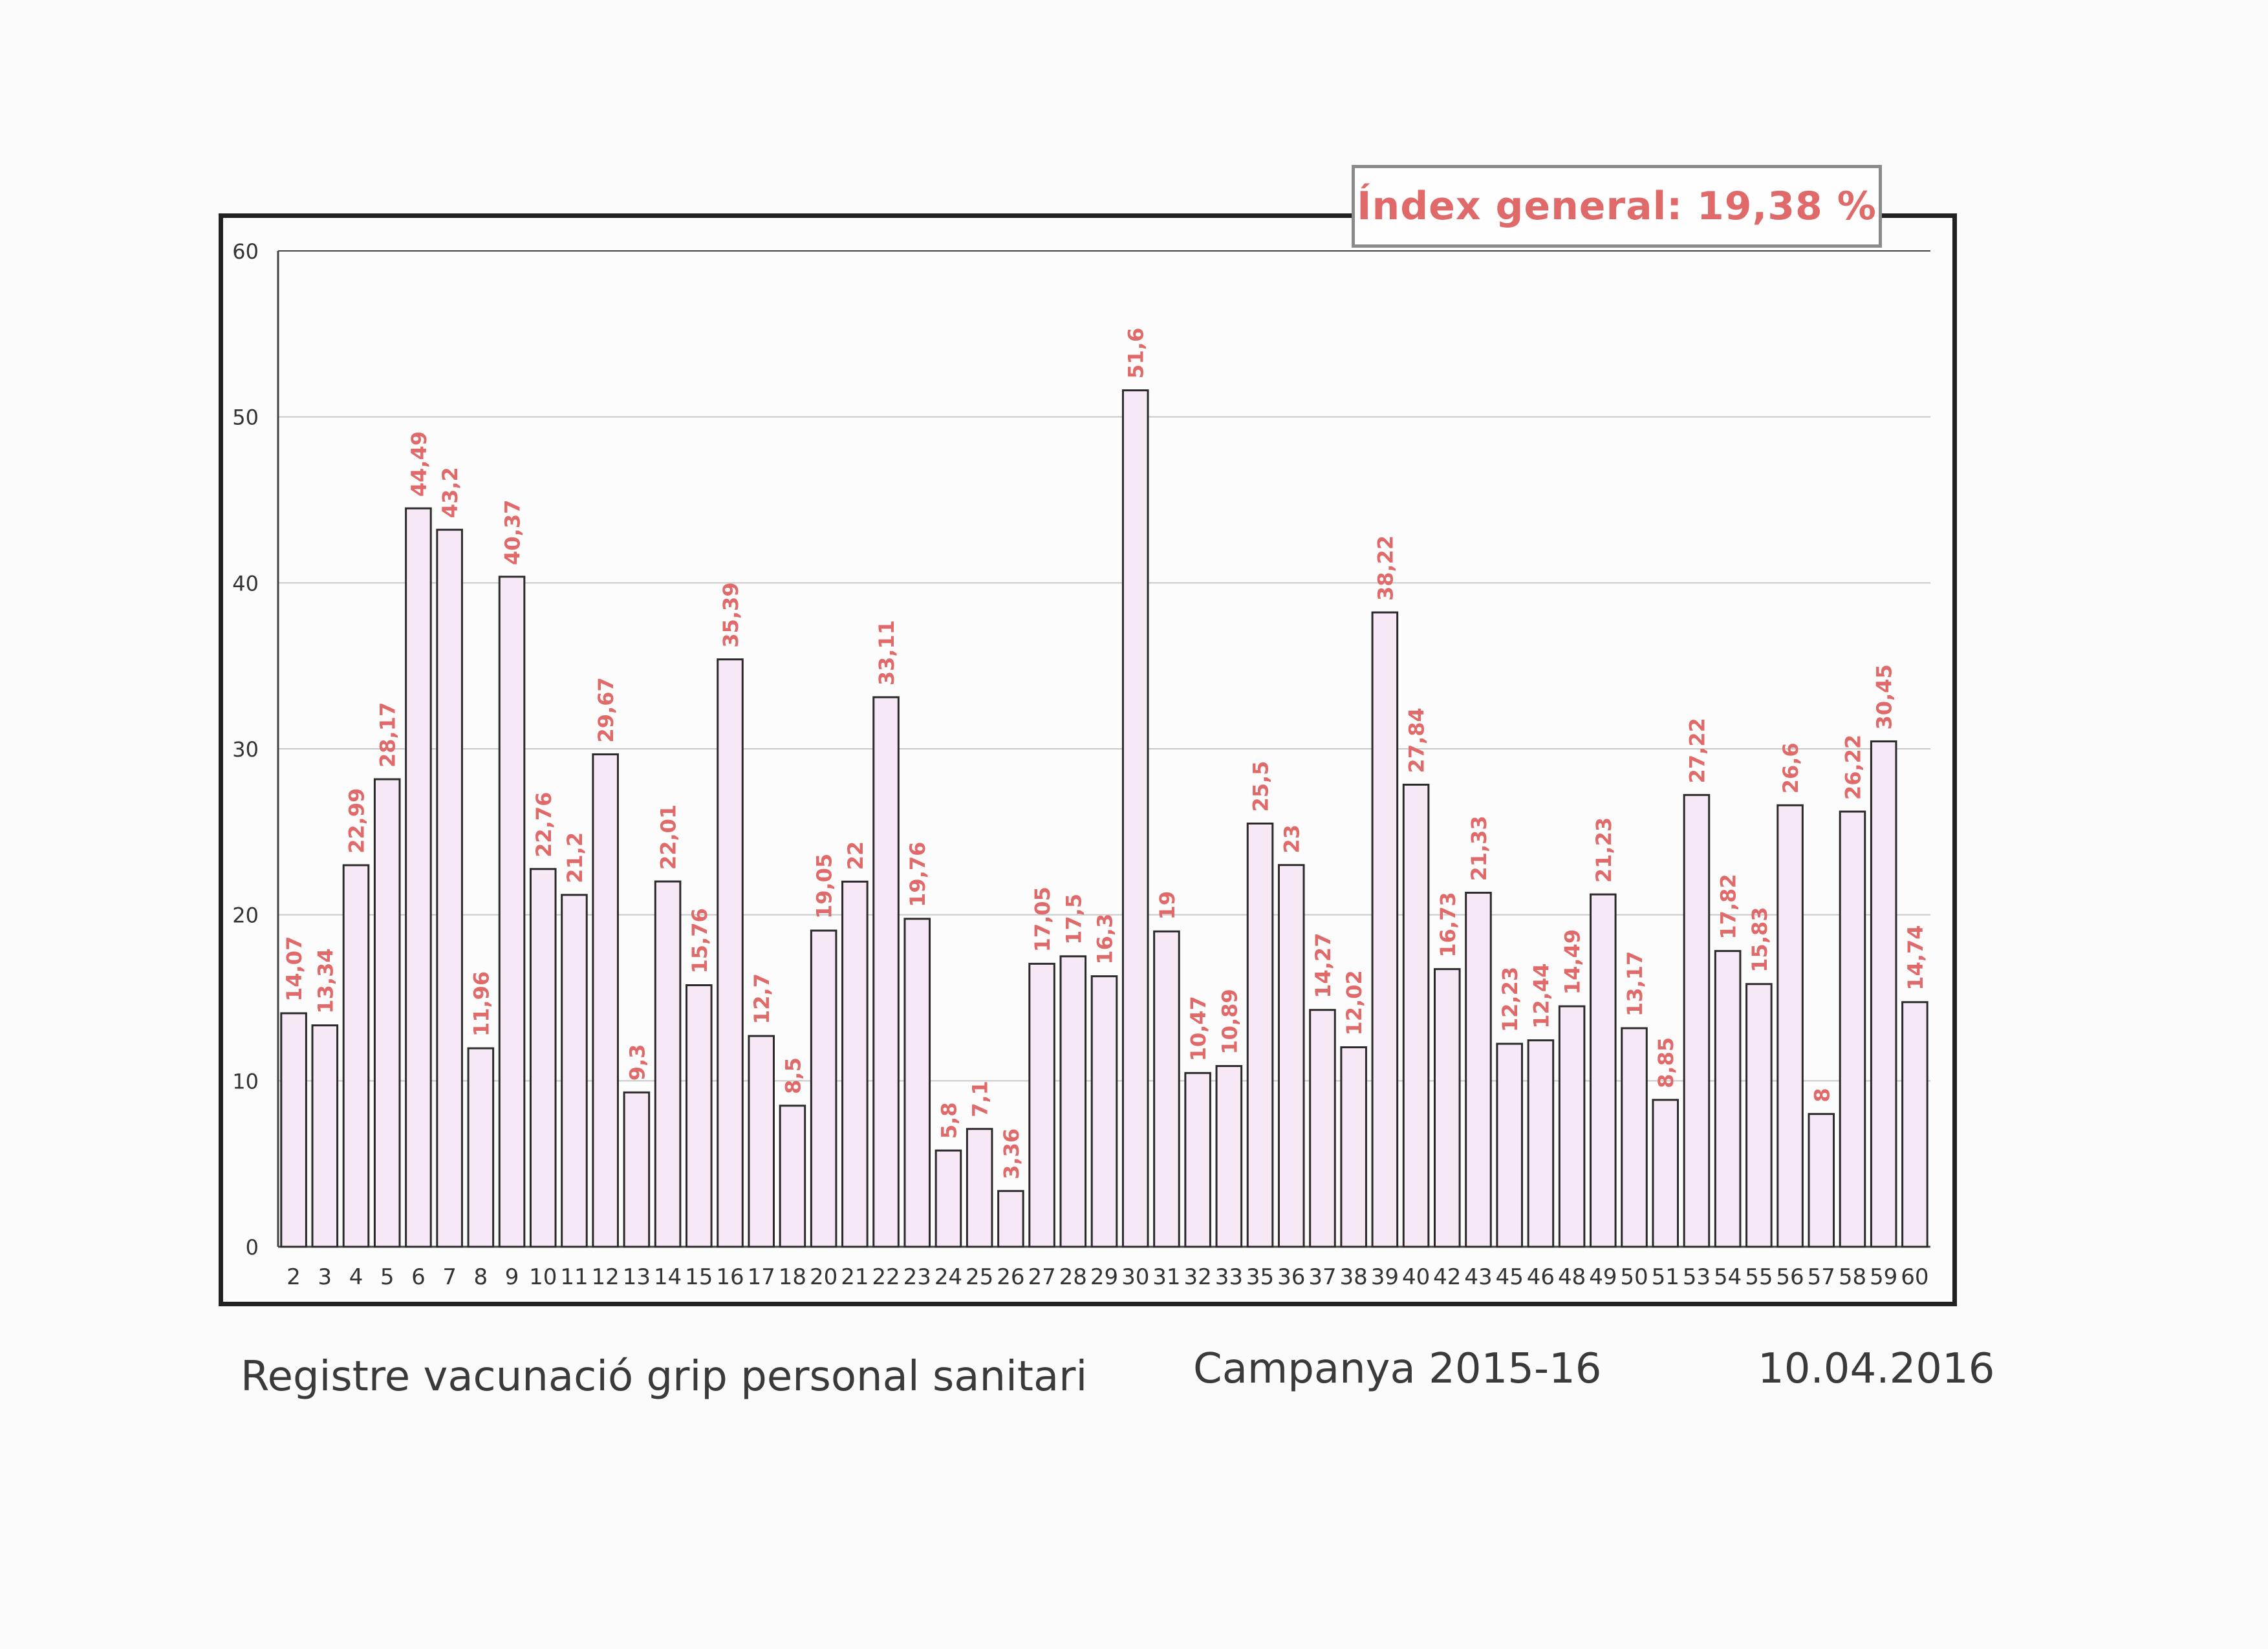  Describe the element at coordinates (1229, 1021) in the screenshot. I see `bar-value-label: 10,89` at that location.